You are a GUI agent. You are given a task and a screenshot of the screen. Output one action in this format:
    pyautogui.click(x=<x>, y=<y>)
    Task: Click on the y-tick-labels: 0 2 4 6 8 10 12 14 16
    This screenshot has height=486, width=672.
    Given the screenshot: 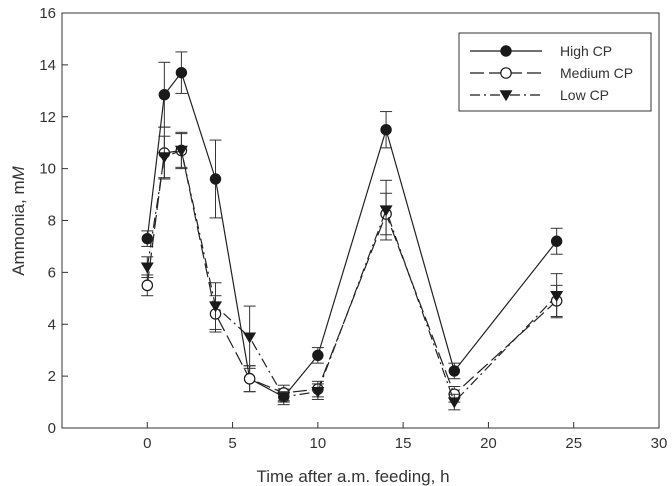 What is the action you would take?
    pyautogui.click(x=47, y=221)
    